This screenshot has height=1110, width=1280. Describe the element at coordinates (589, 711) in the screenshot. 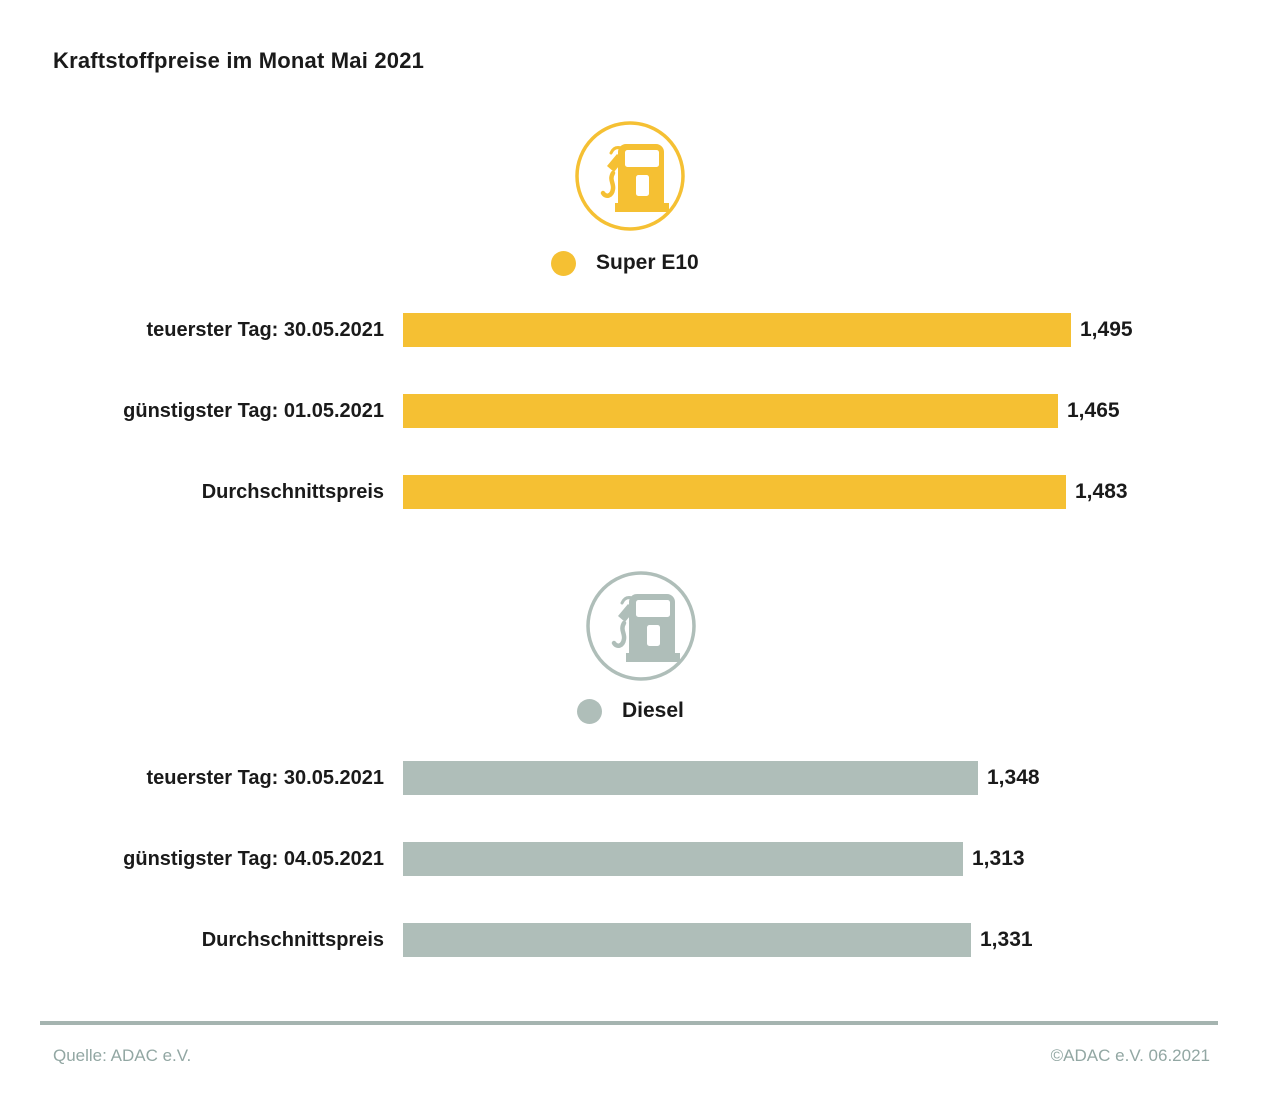

I see `legend-dot-diesel` at that location.